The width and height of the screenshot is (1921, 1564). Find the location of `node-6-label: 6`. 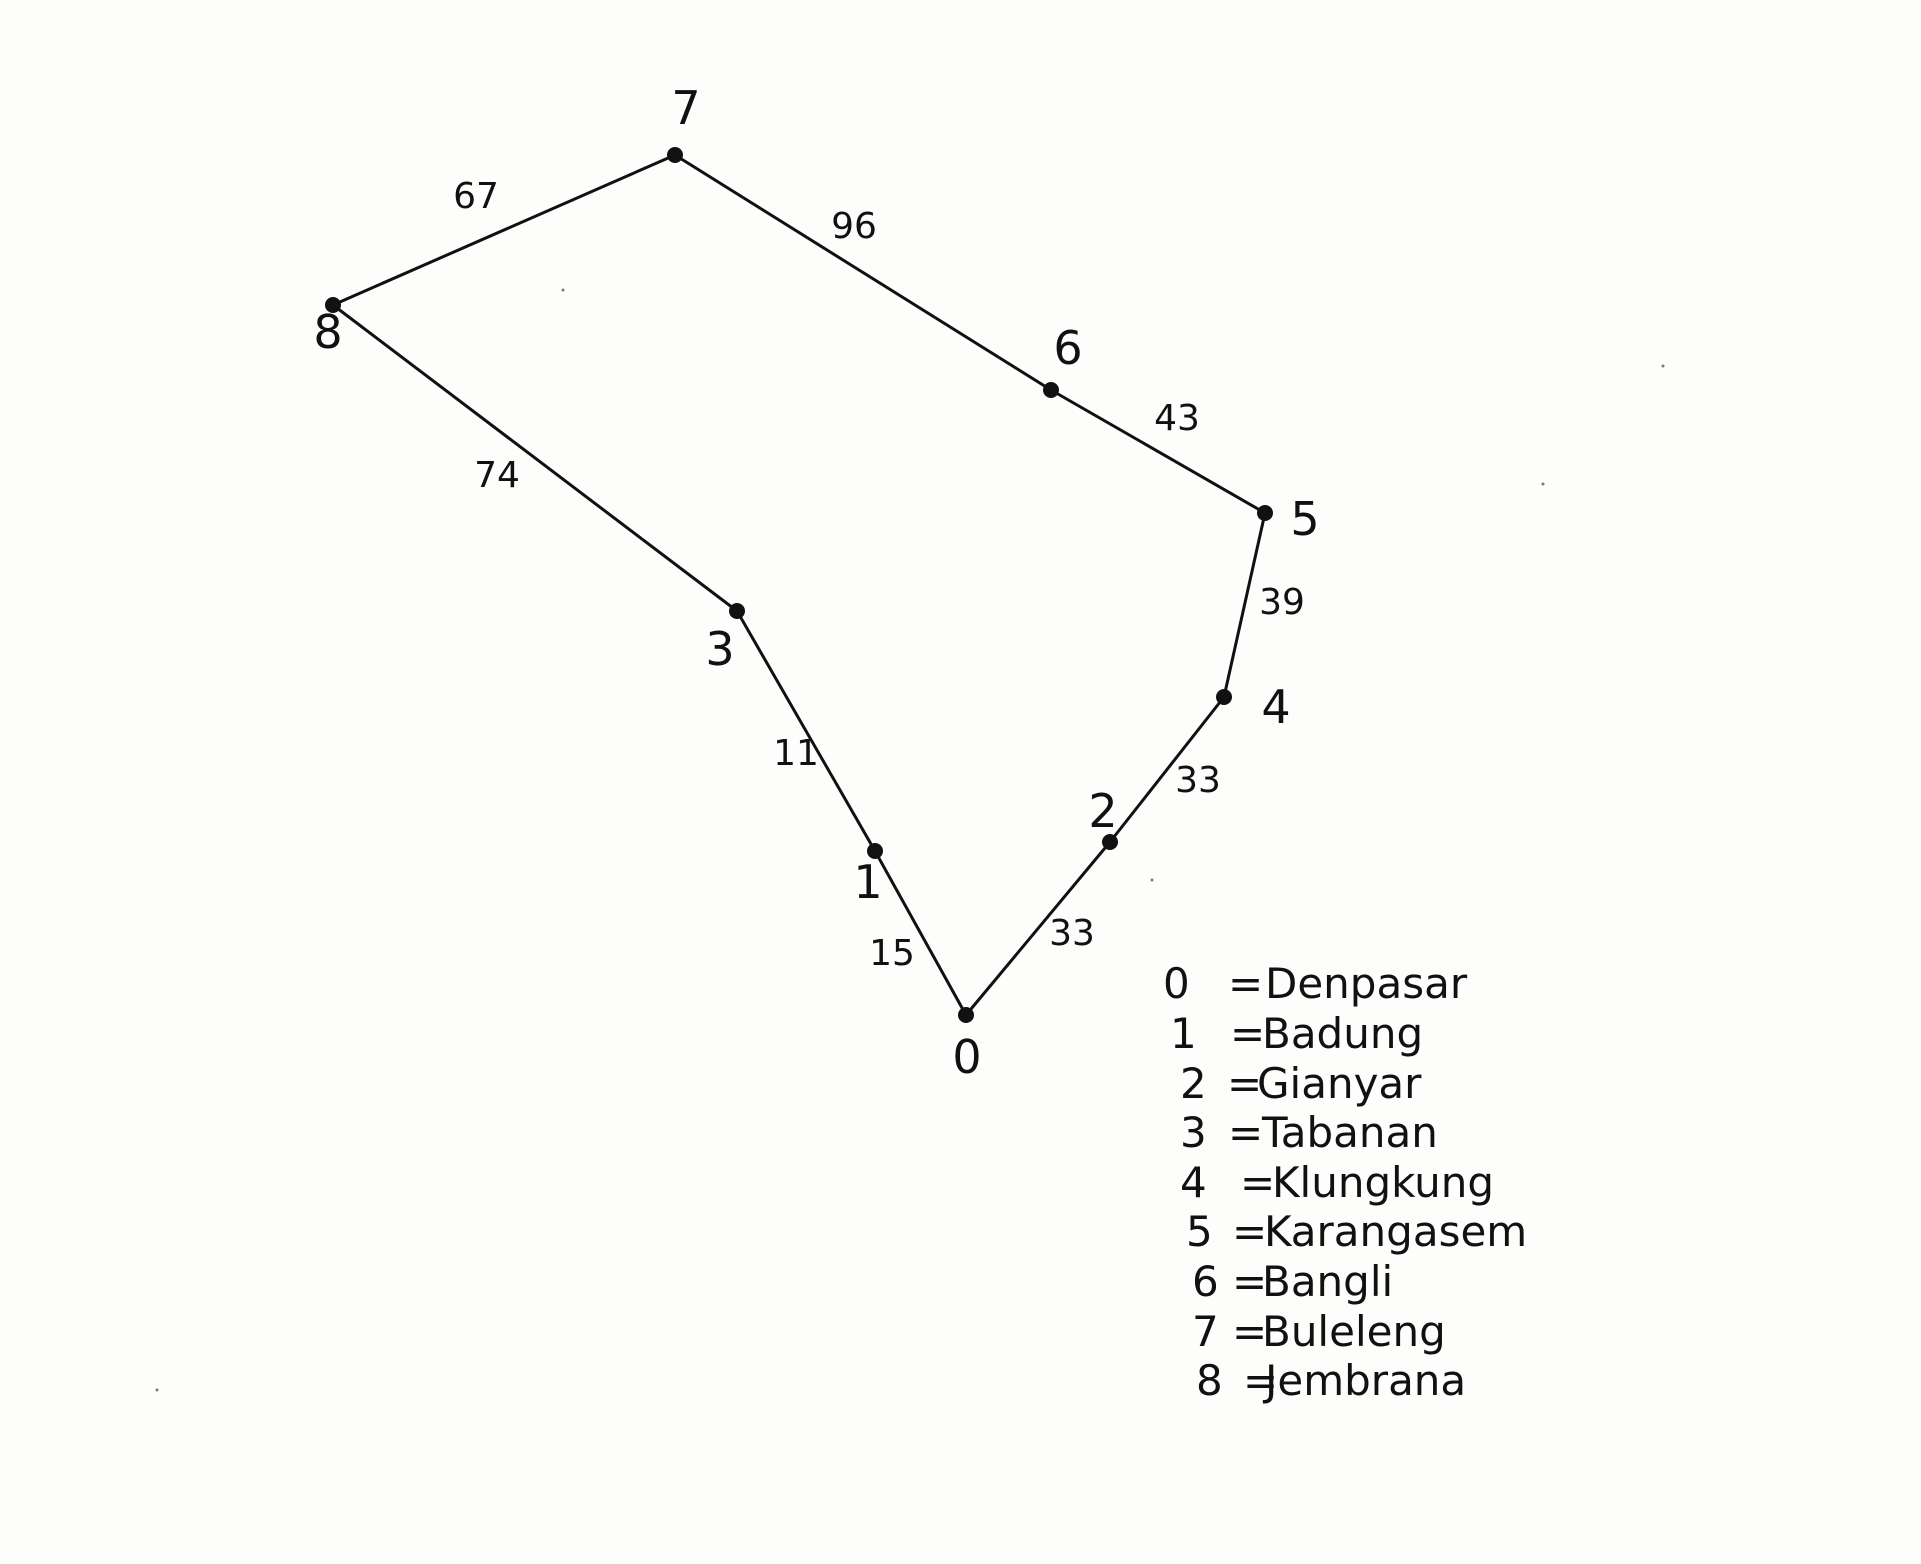

node-6-label: 6 is located at coordinates (1067, 348).